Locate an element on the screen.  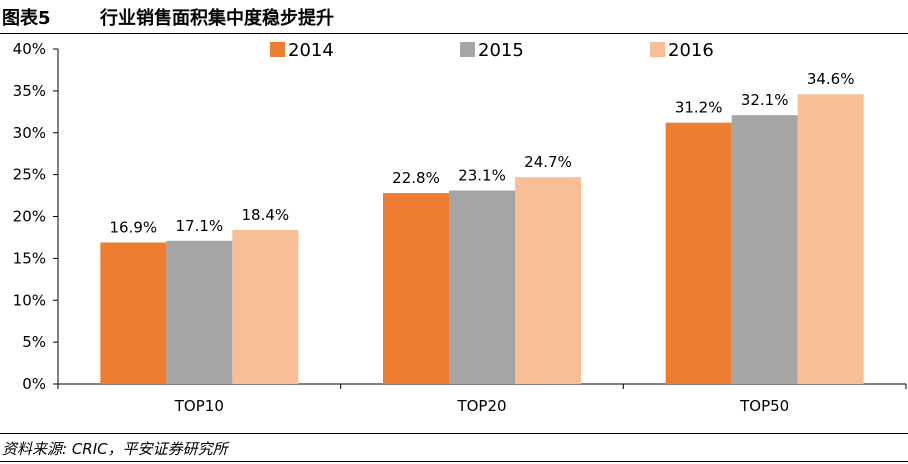
bar-2016-top50 is located at coordinates (830, 239).